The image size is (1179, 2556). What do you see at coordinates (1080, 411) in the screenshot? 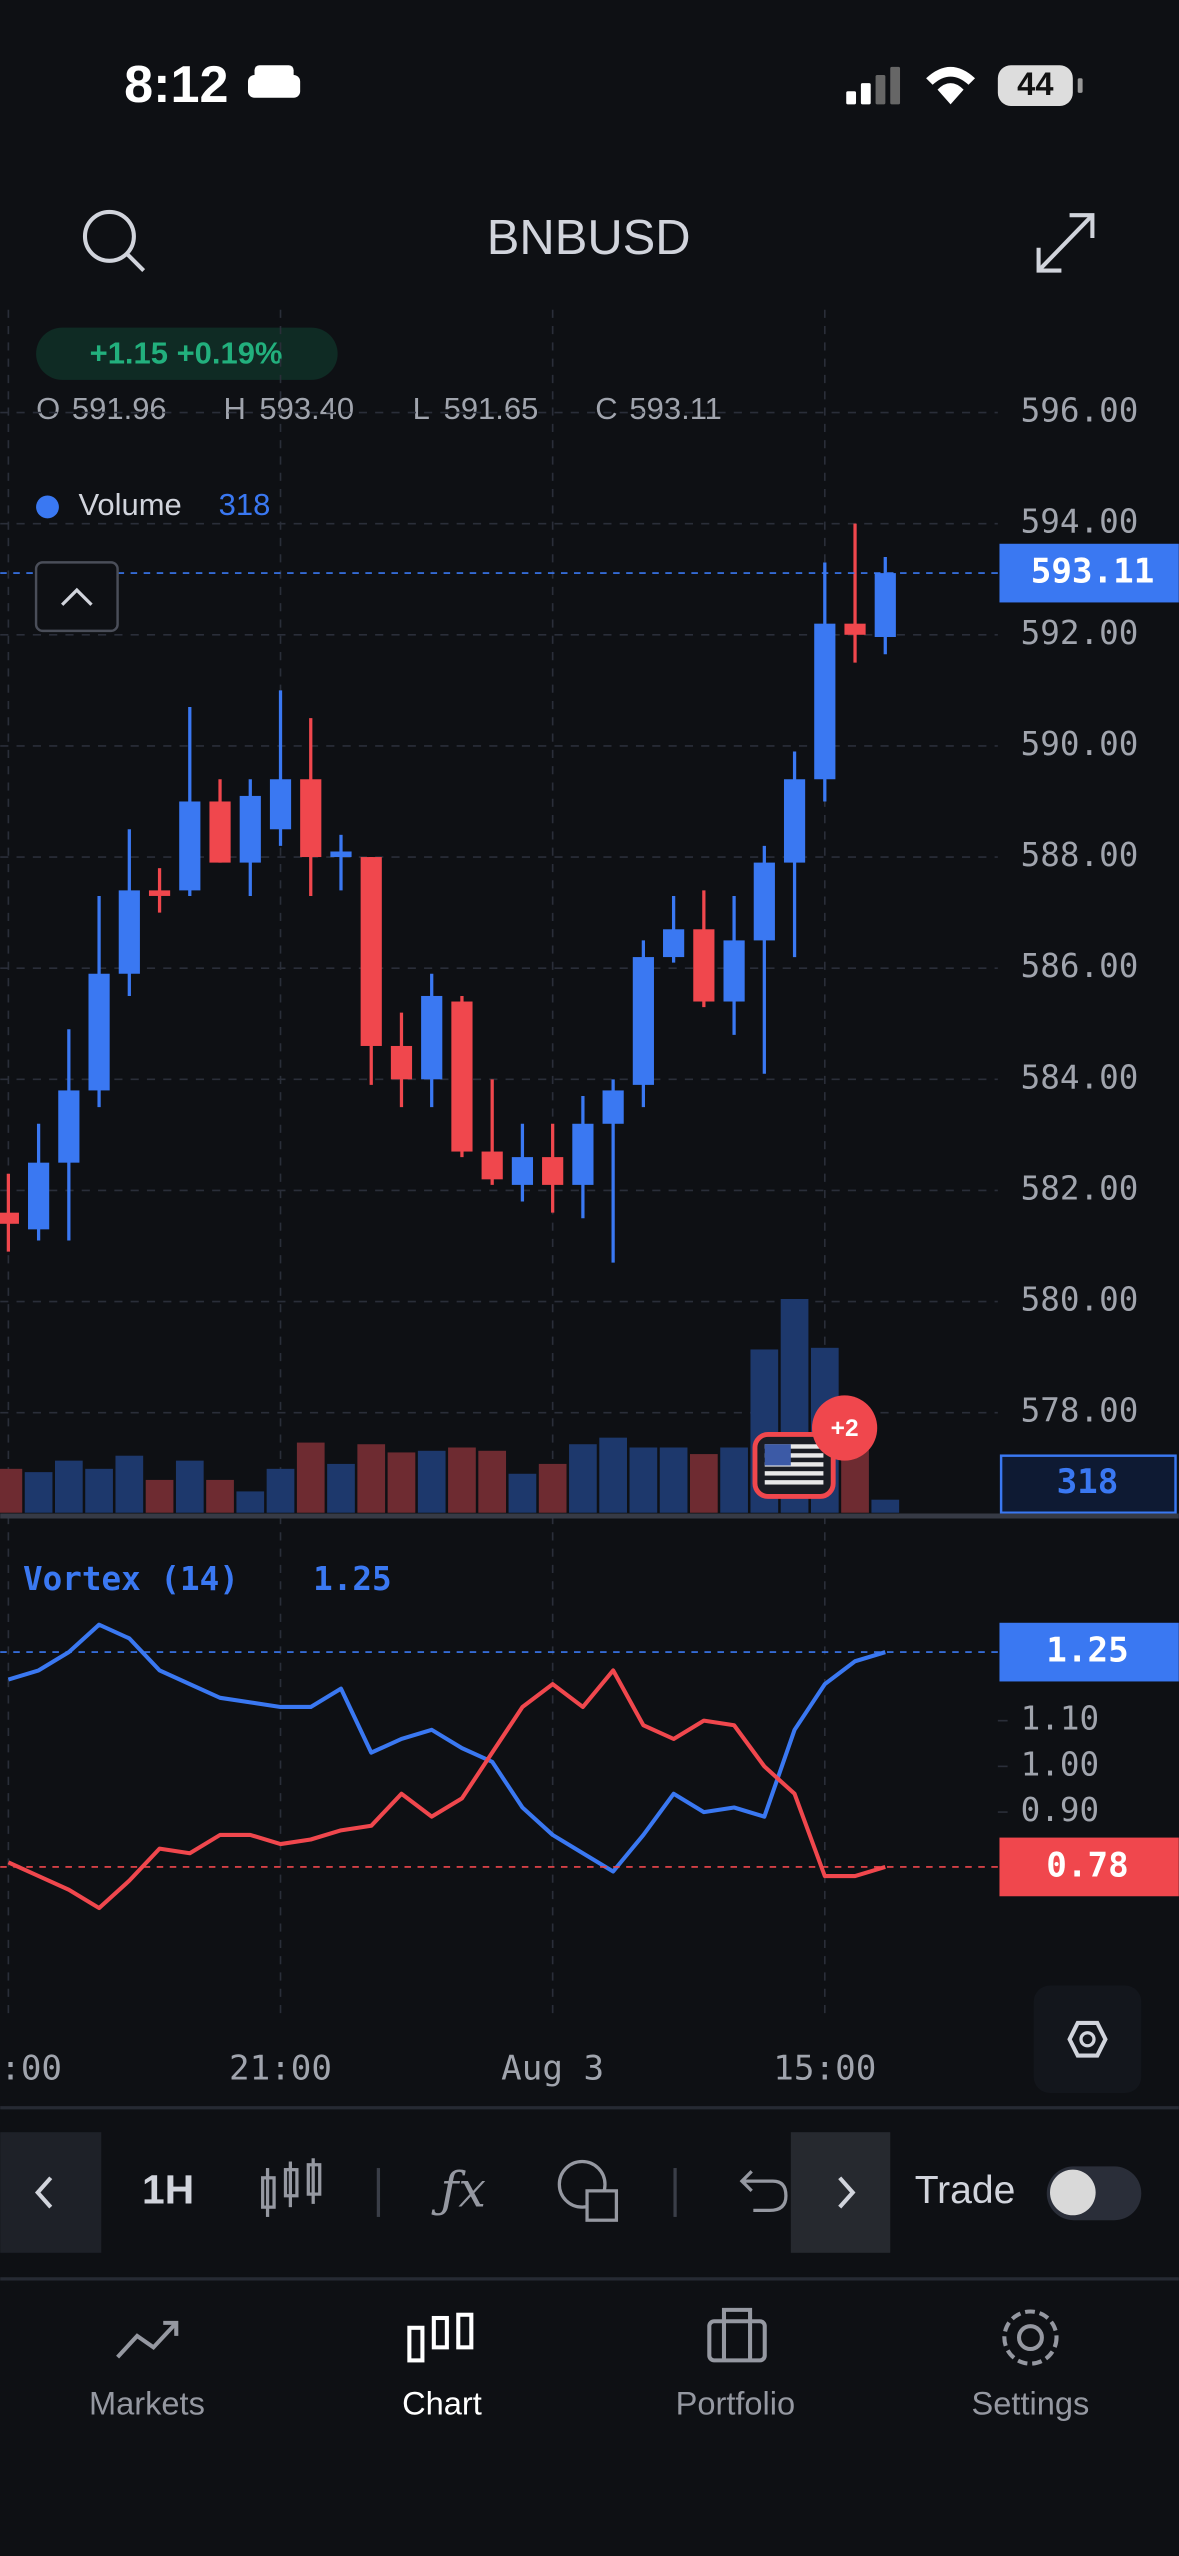
I see `y-tick-label: 596.00` at bounding box center [1080, 411].